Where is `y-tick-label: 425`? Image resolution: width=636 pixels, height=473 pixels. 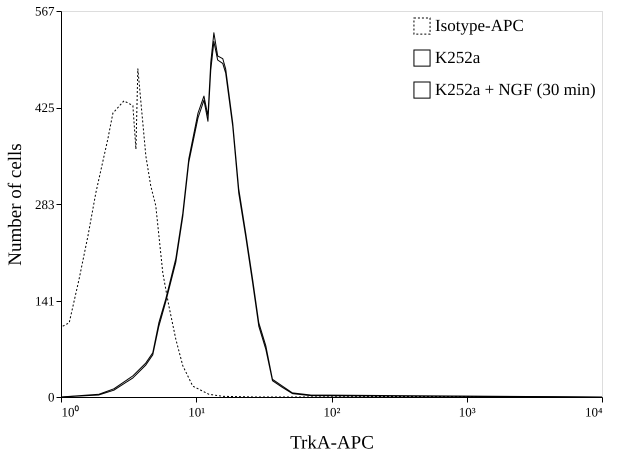
y-tick-label: 425 is located at coordinates (44, 108).